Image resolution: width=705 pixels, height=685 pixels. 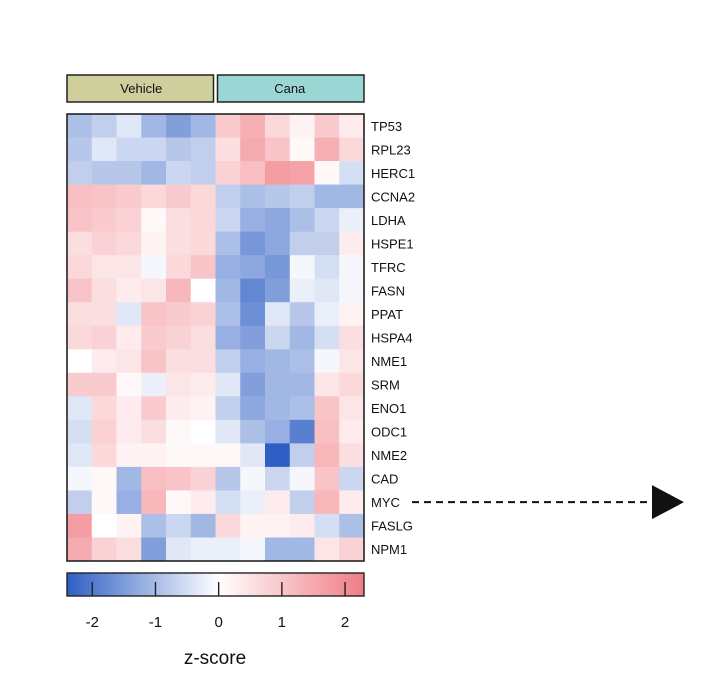 What do you see at coordinates (385, 502) in the screenshot?
I see `gene-label-myc: MYC` at bounding box center [385, 502].